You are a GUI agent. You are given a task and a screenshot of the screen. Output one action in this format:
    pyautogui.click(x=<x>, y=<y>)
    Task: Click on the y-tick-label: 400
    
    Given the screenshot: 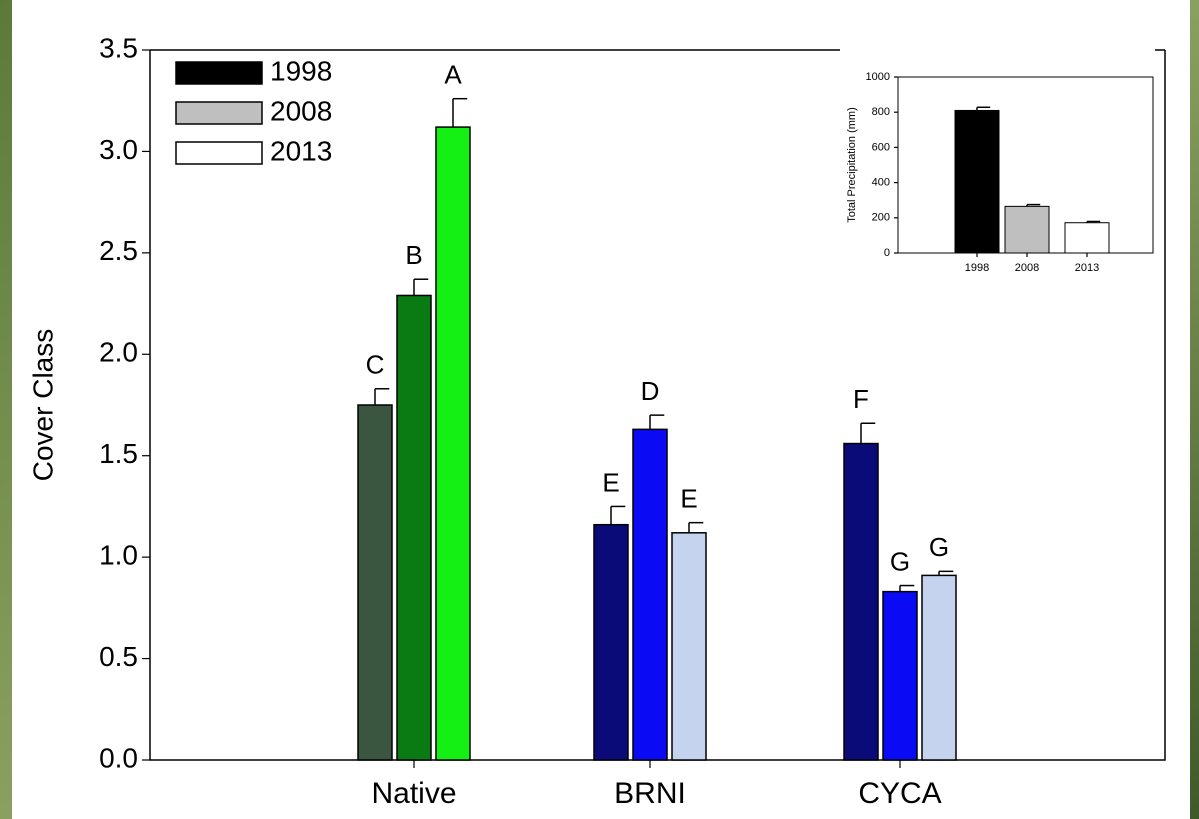 What is the action you would take?
    pyautogui.click(x=881, y=183)
    